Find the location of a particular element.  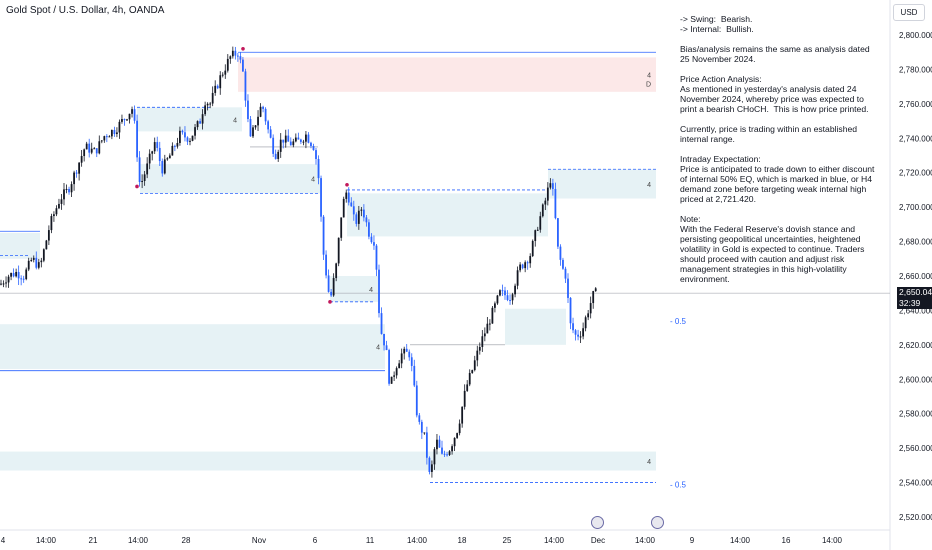

time-axis-tick: Nov is located at coordinates (259, 540).